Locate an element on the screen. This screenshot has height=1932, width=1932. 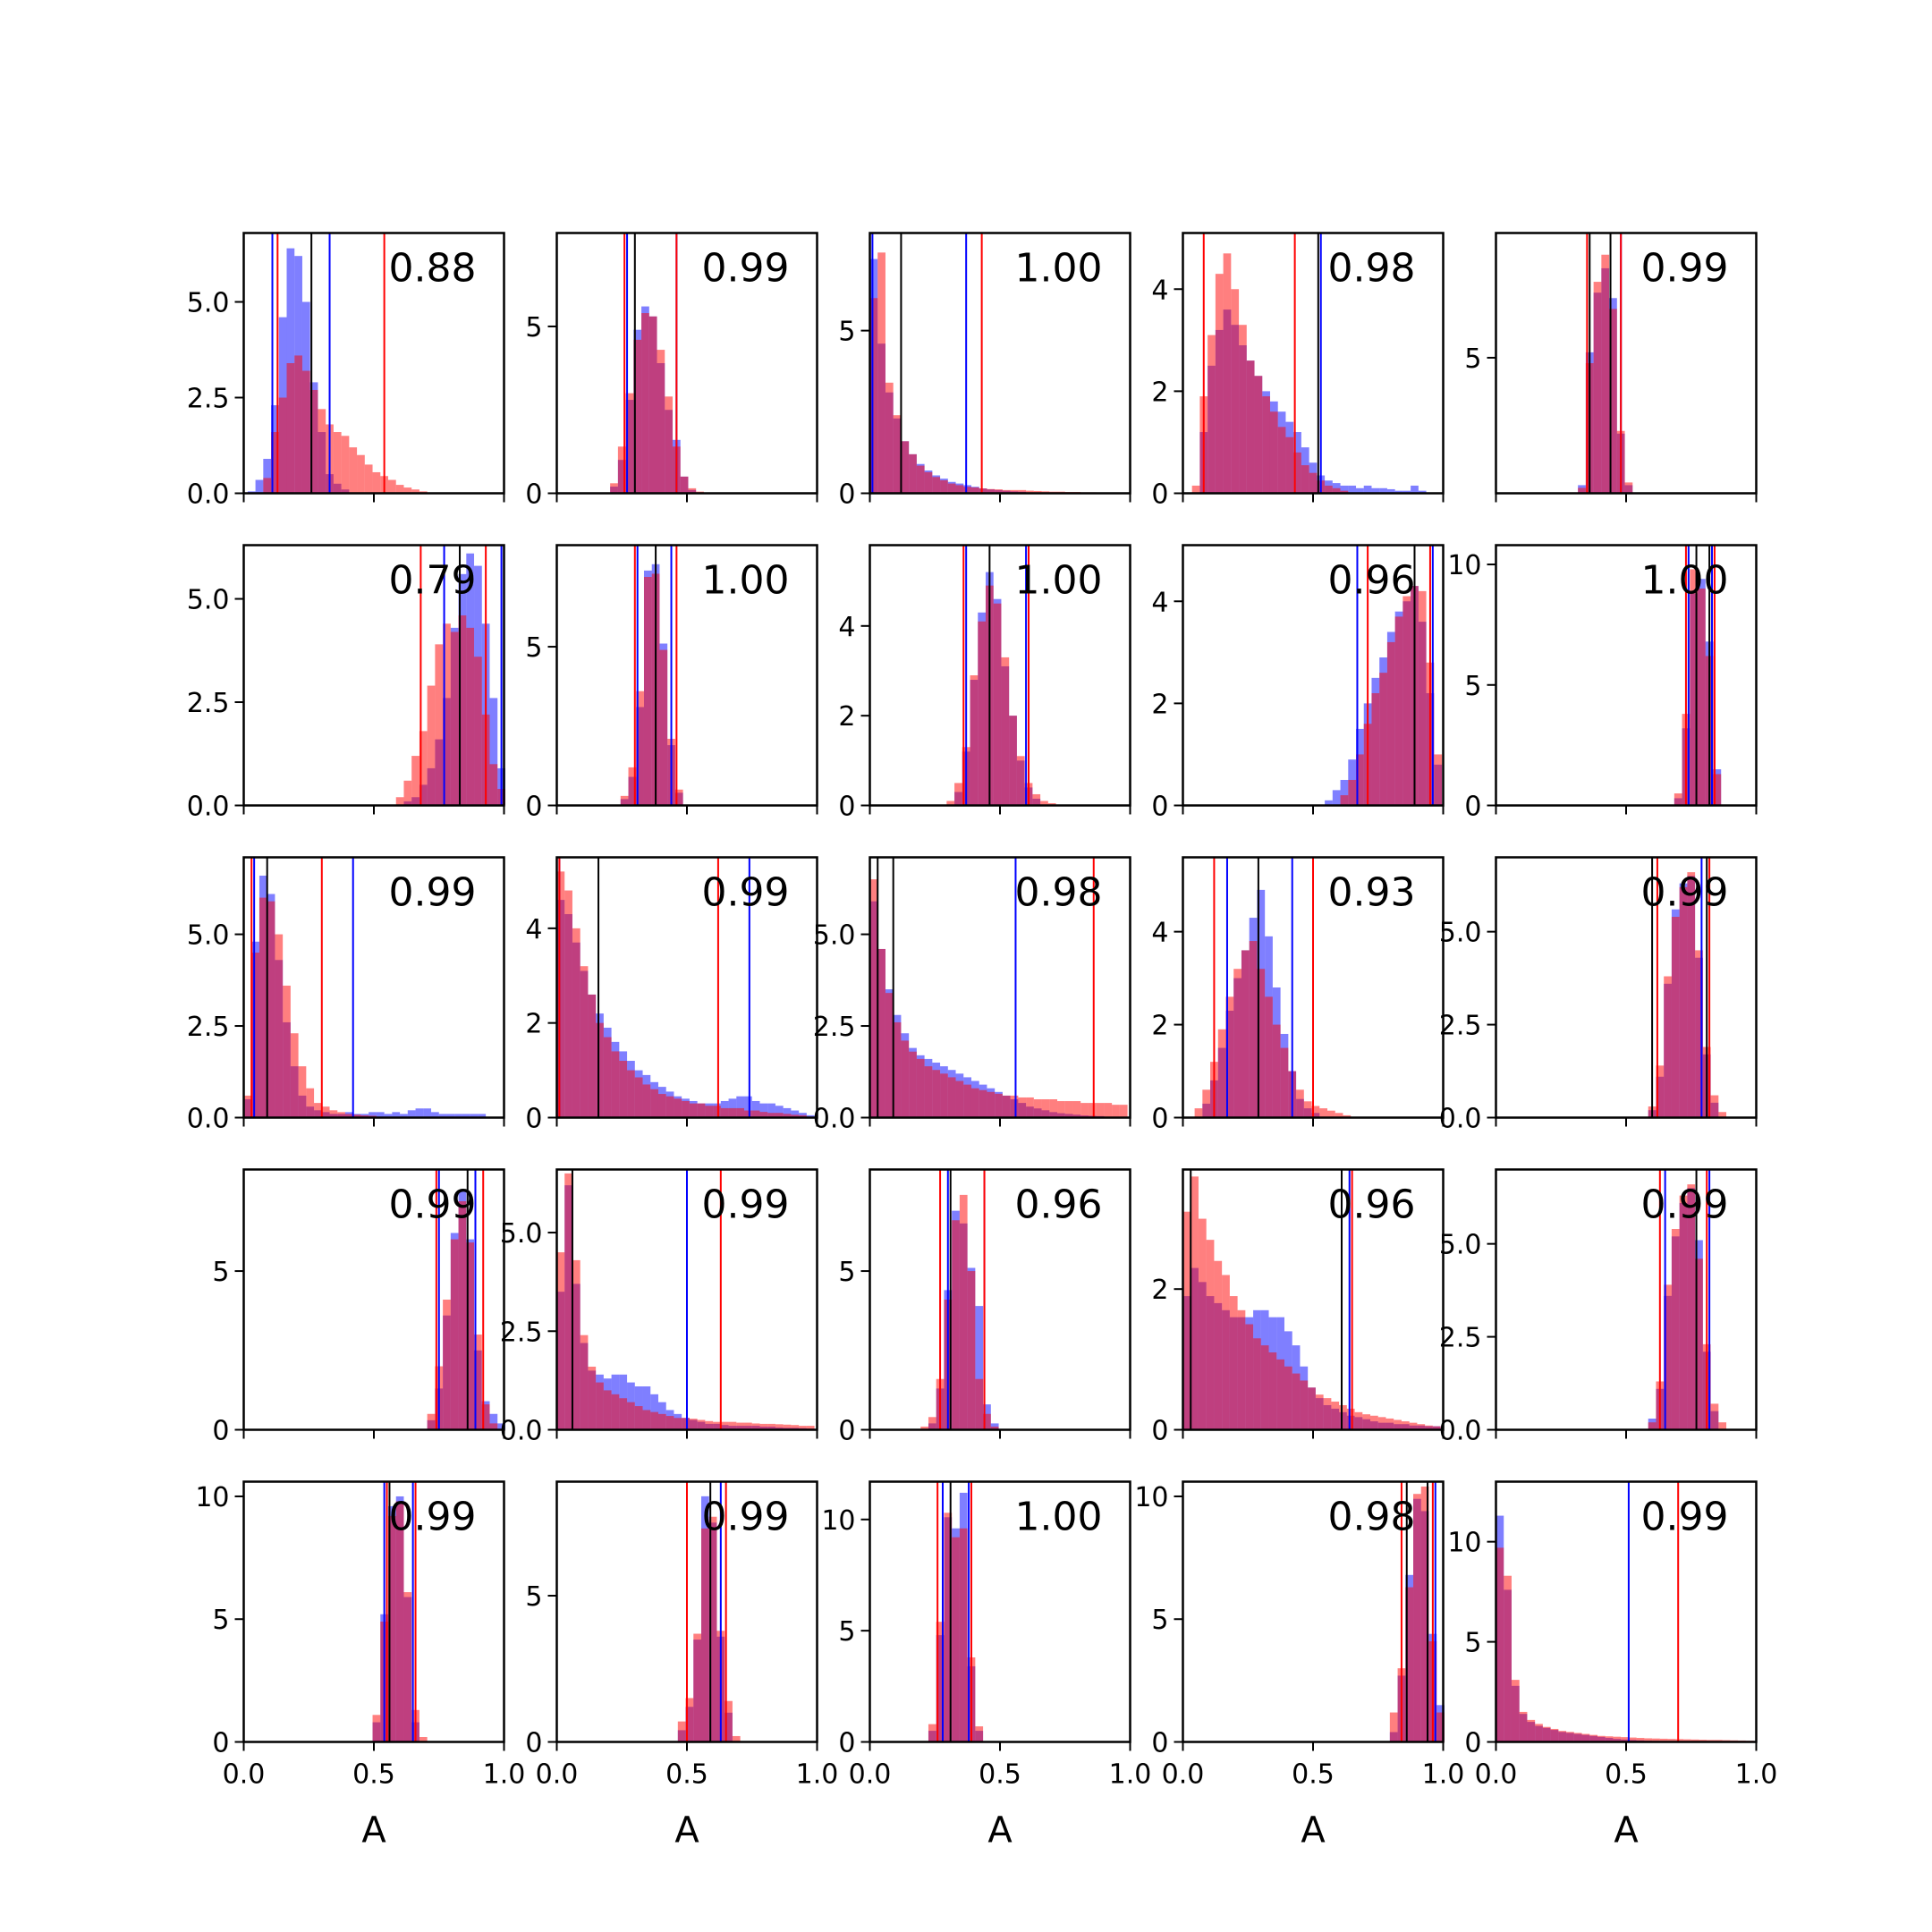
subplot-3-5: 0.0 2.5 5.0 0.99 is located at coordinates (1598, 995).